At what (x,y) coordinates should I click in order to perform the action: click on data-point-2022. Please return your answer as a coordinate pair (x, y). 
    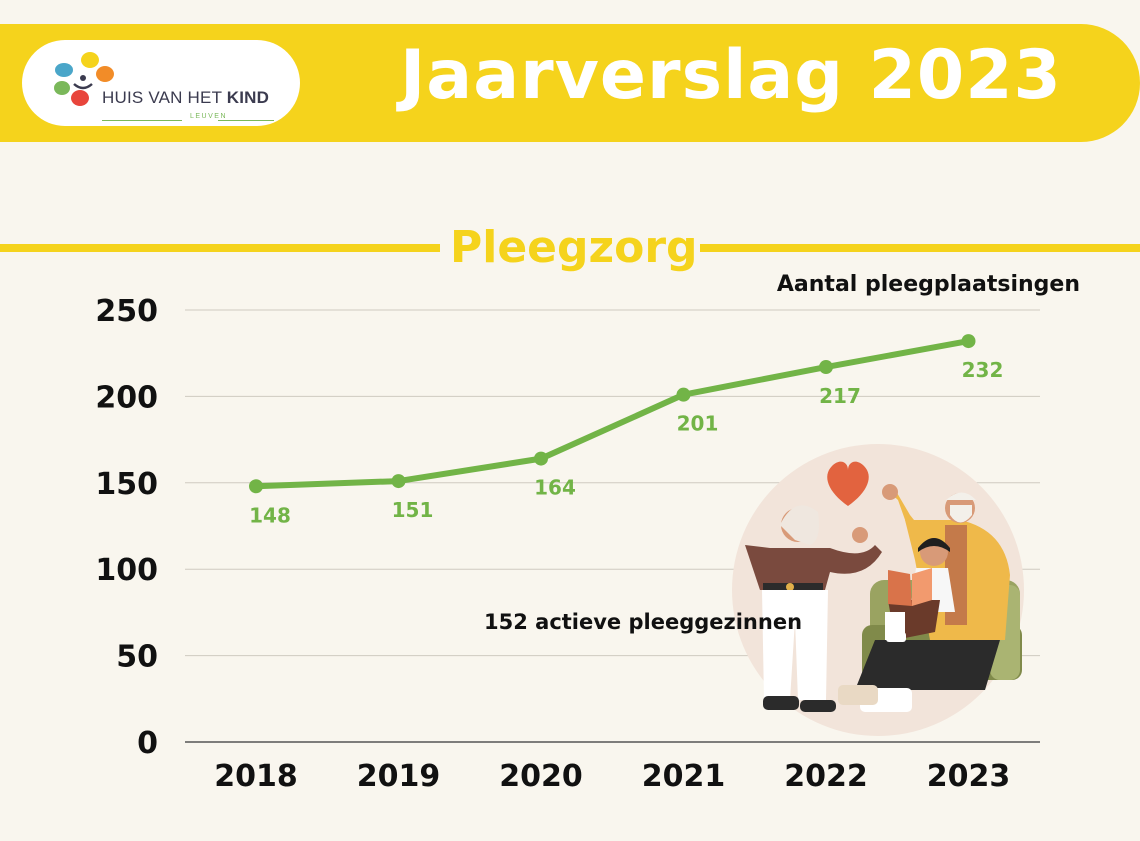
    Looking at the image, I should click on (826, 367).